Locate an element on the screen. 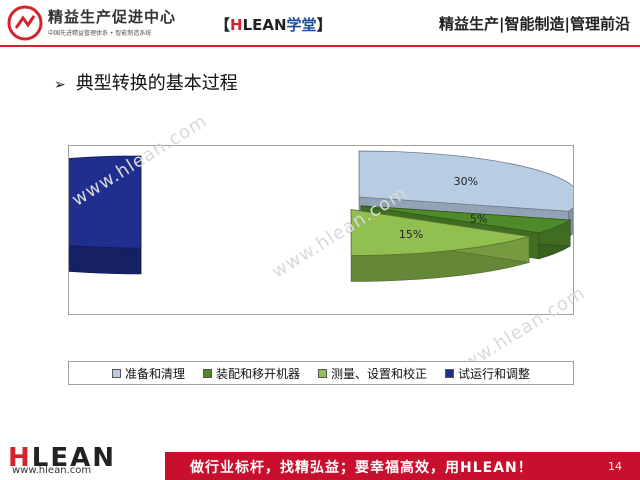 The height and width of the screenshot is (480, 640). tag-study: 学堂 is located at coordinates (301, 25).